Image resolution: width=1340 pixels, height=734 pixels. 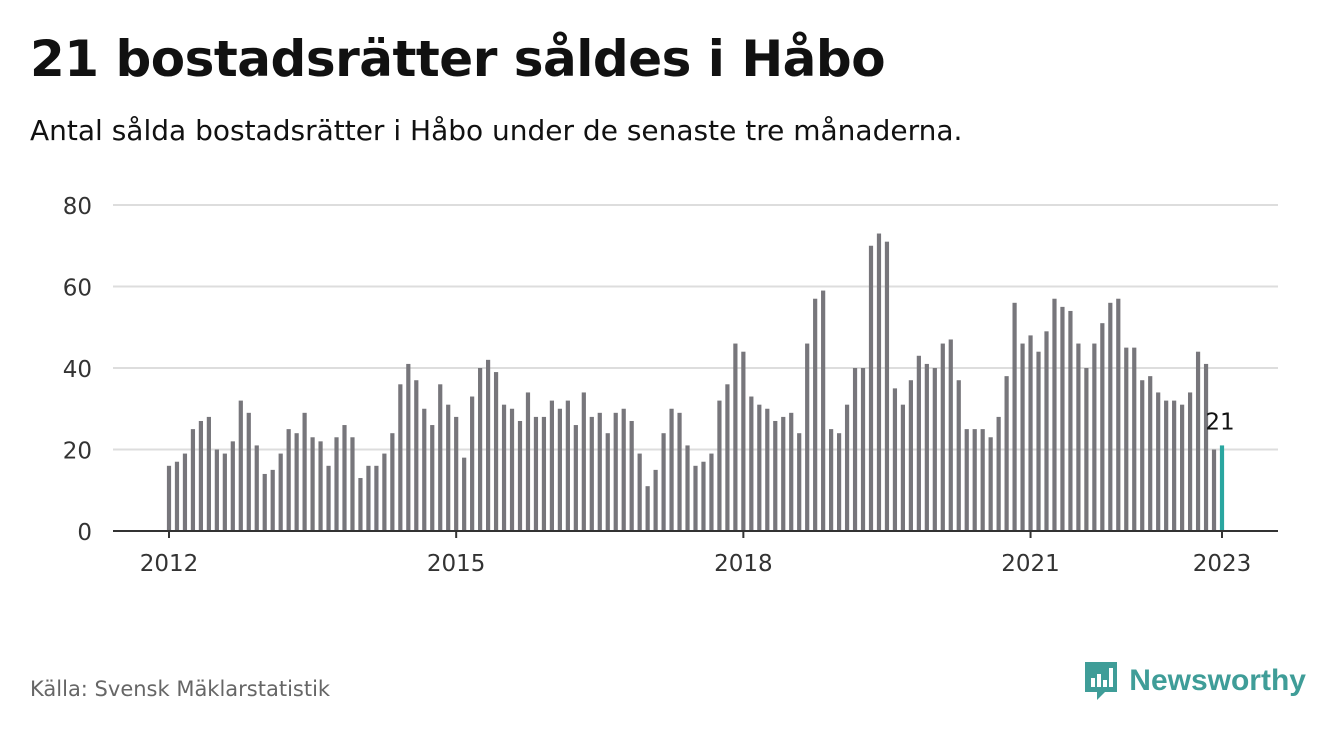 I want to click on brand-name: Newsworthy, so click(x=1217, y=680).